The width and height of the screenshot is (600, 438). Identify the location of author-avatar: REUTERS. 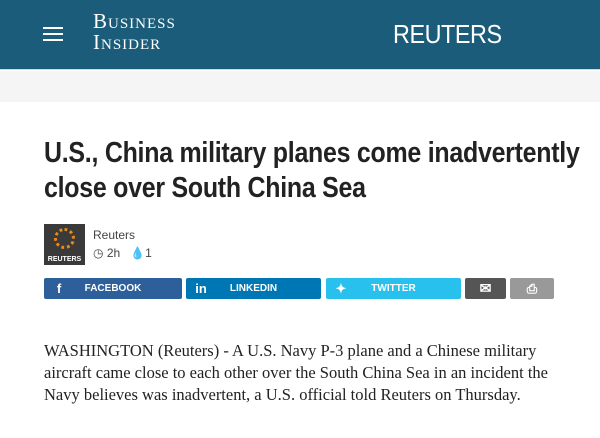
(64, 244).